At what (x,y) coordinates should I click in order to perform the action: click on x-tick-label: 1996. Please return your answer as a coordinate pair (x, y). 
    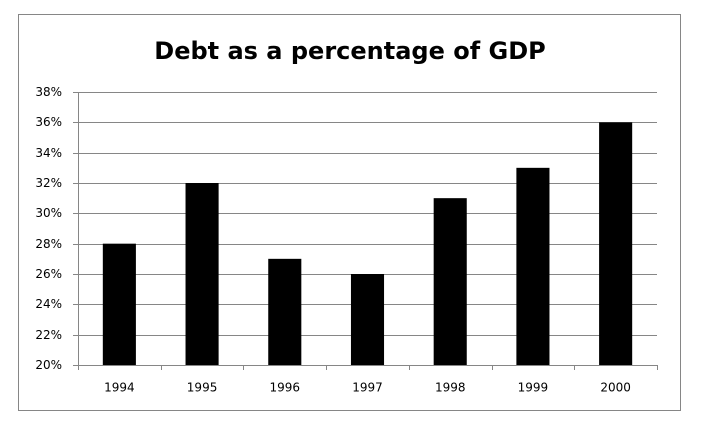
    Looking at the image, I should click on (285, 388).